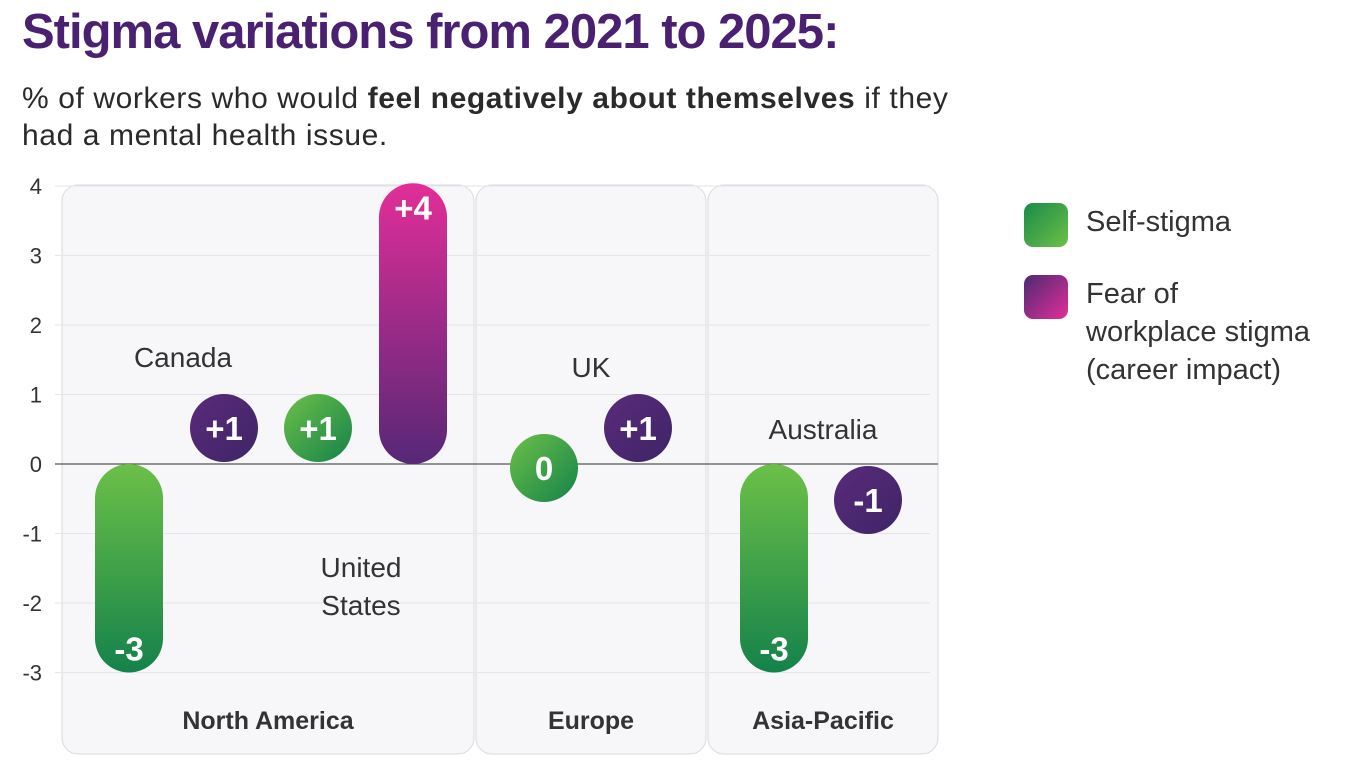 The image size is (1346, 772). Describe the element at coordinates (183, 357) in the screenshot. I see `country-label-canada: Canada` at that location.